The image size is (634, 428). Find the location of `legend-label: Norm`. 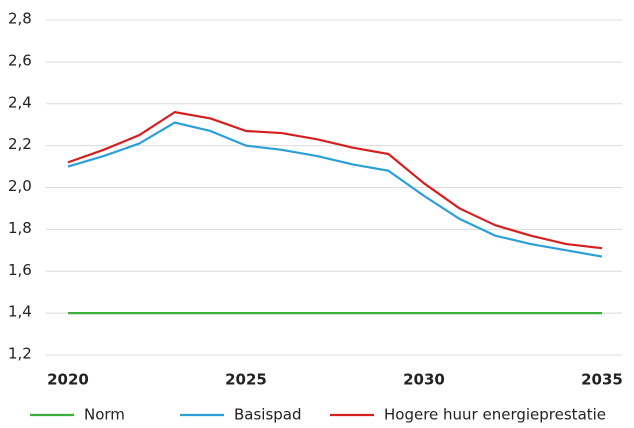

legend-label: Norm is located at coordinates (104, 415).